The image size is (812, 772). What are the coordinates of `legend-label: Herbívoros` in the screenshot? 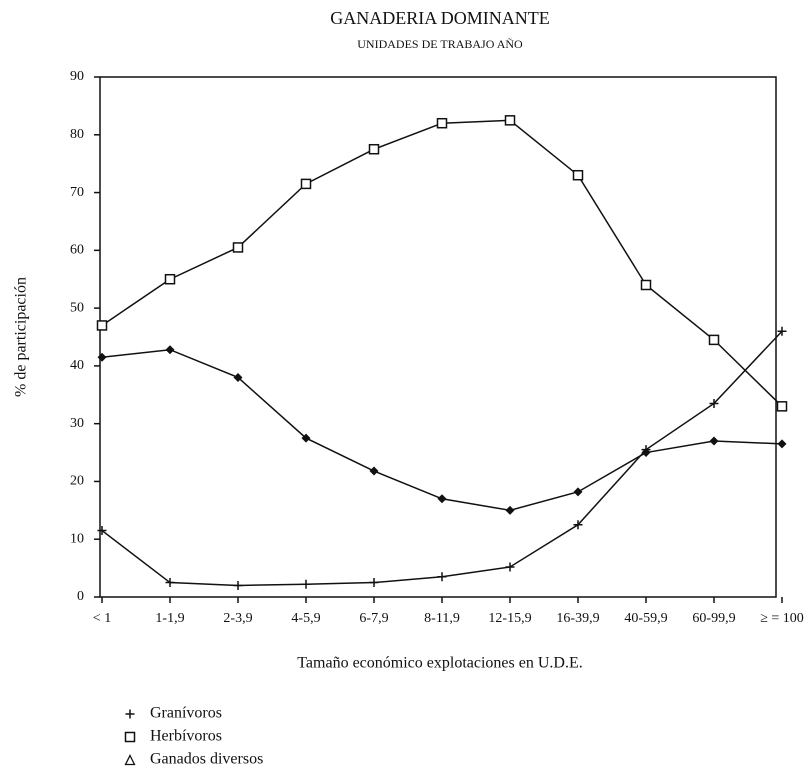 It's located at (186, 736).